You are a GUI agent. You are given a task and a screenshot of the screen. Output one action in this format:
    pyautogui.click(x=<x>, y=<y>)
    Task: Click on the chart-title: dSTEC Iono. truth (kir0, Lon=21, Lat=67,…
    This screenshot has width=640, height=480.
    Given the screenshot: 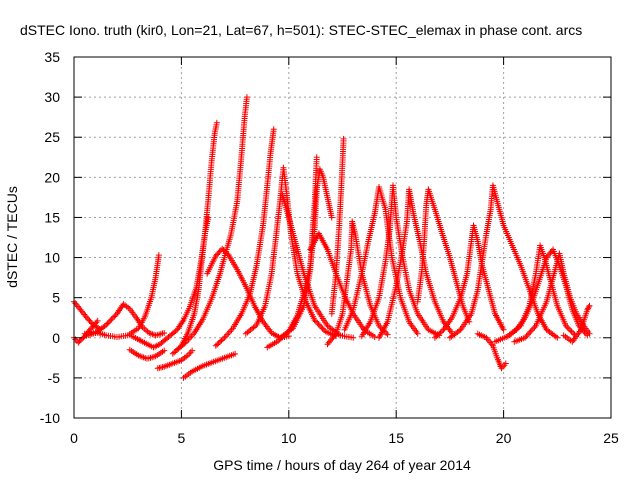 What is the action you would take?
    pyautogui.click(x=301, y=30)
    